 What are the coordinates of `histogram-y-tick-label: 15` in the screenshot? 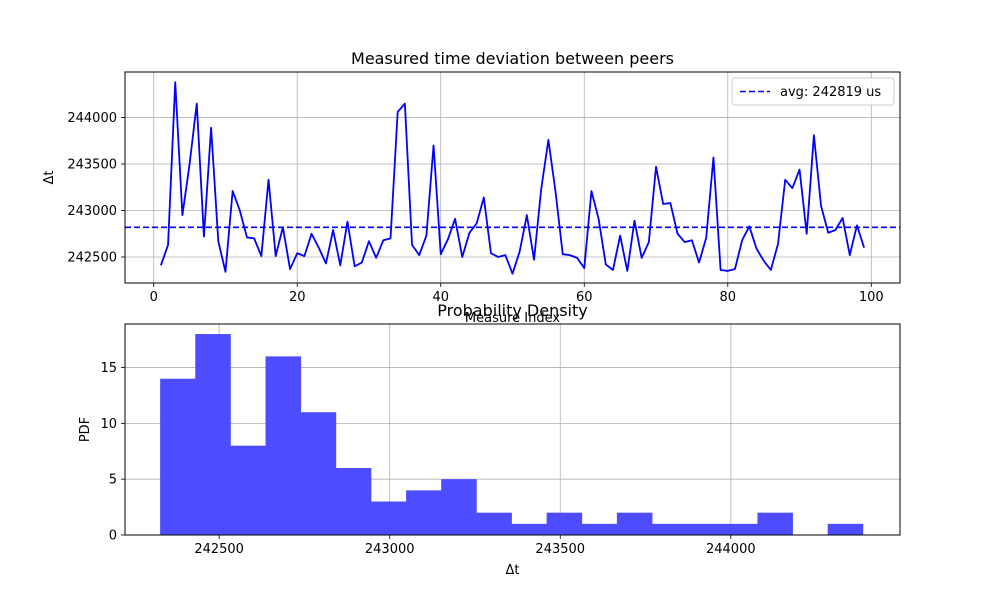 It's located at (108, 368).